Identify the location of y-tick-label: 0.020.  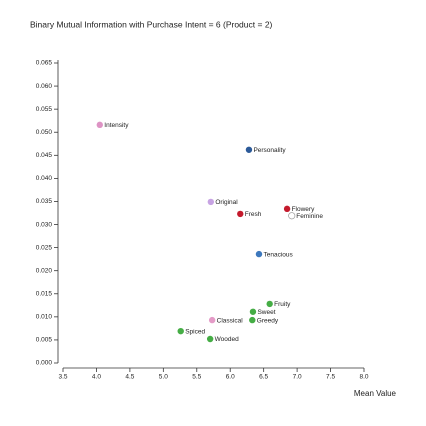
(44, 270).